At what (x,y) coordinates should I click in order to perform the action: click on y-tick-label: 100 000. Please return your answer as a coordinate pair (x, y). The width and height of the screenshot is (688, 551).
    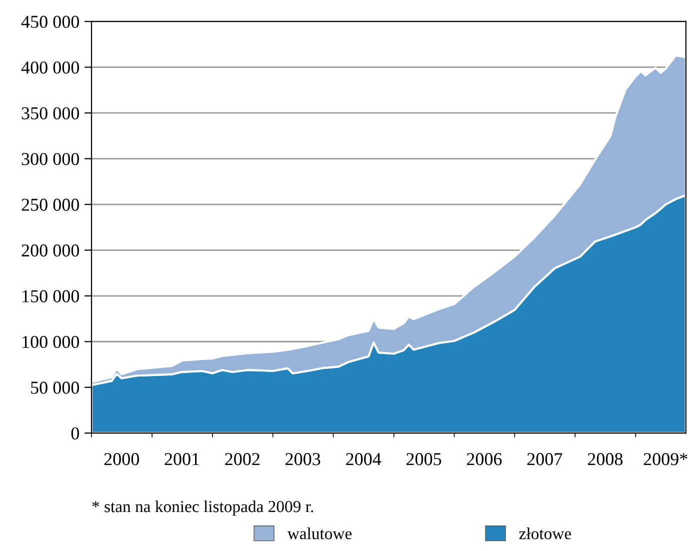
    Looking at the image, I should click on (51, 342).